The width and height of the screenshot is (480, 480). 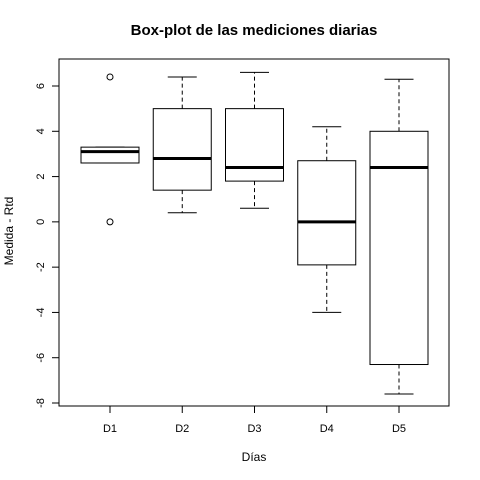 What do you see at coordinates (399, 429) in the screenshot?
I see `x-tick-label: D5` at bounding box center [399, 429].